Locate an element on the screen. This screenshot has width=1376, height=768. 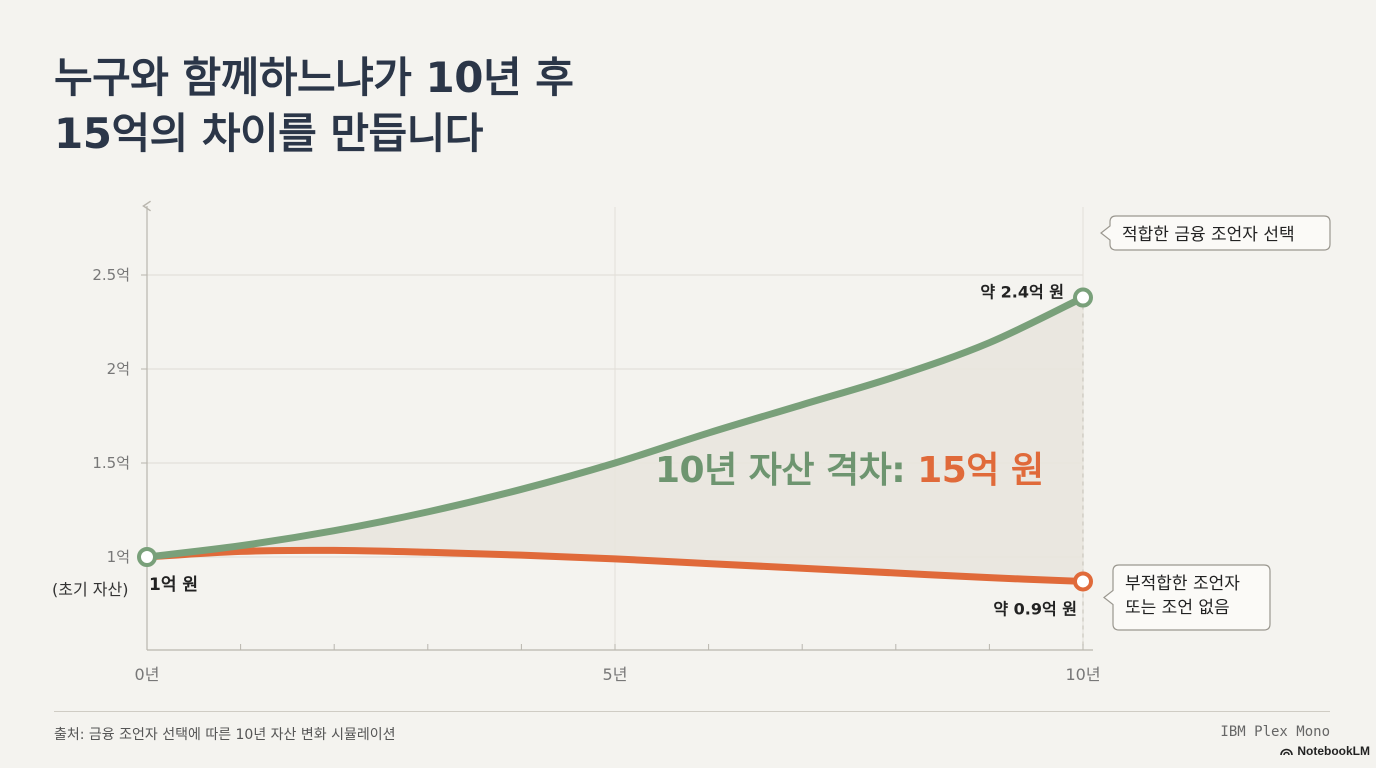
y-tick-label: 1억 is located at coordinates (118, 557).